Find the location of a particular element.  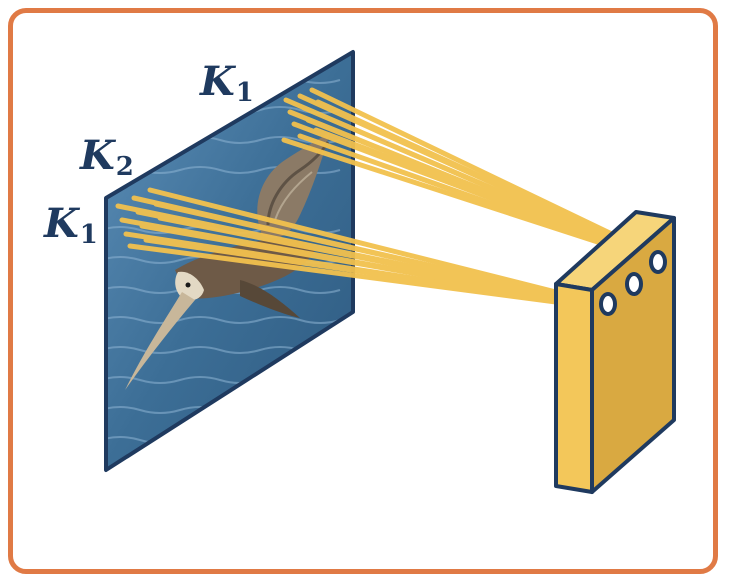

label-k1-bottom-letter: K is located at coordinates (61, 223).